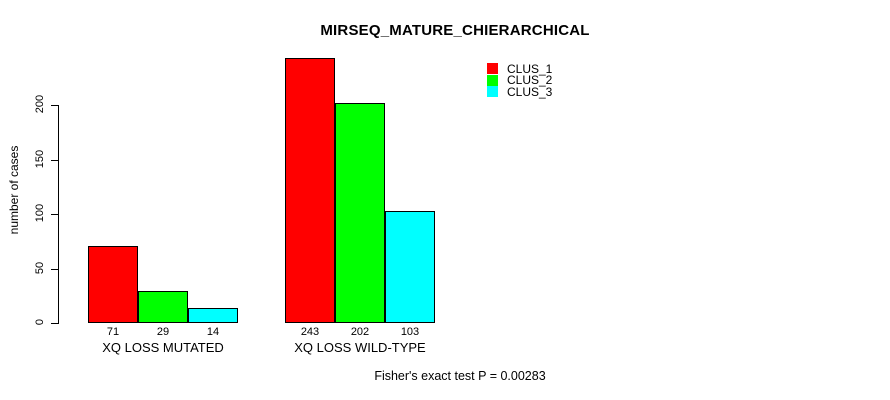 The height and width of the screenshot is (400, 890). Describe the element at coordinates (360, 332) in the screenshot. I see `bar-value-label: 202` at that location.